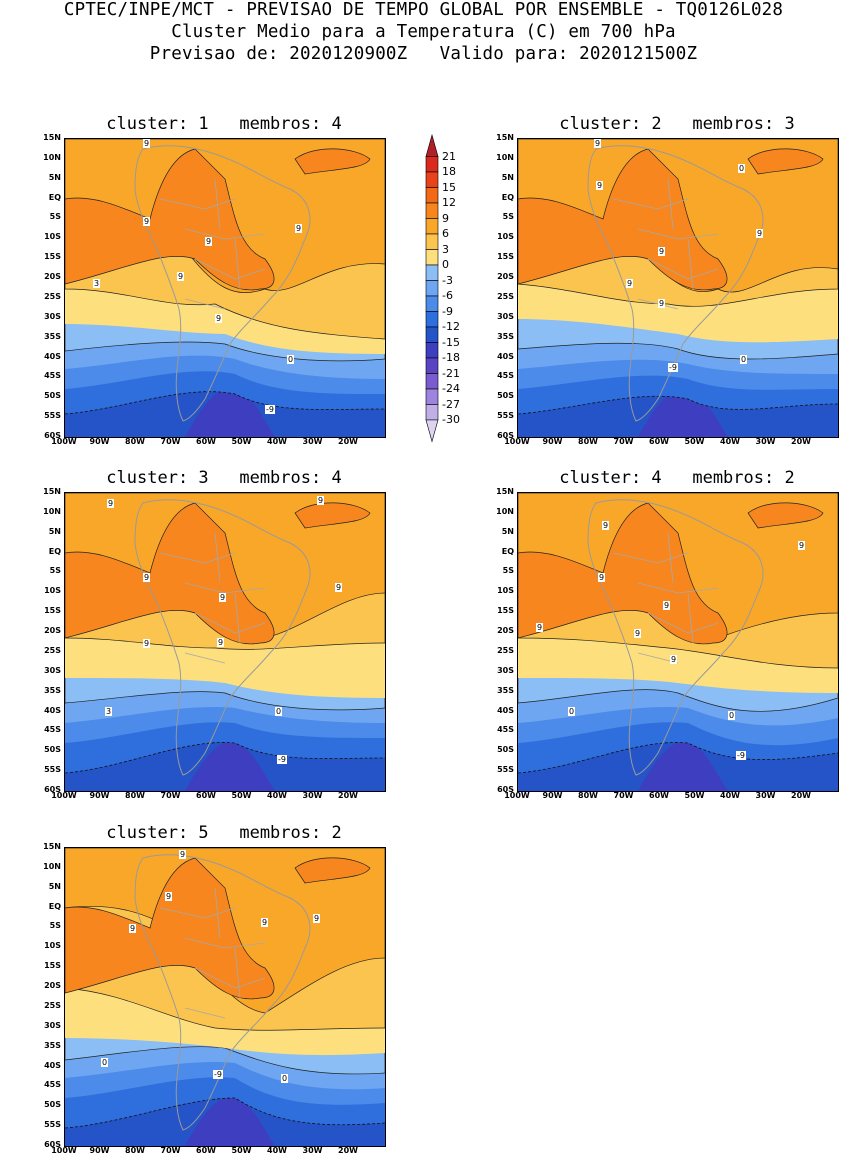 The height and width of the screenshot is (1157, 847). What do you see at coordinates (451, 388) in the screenshot?
I see `colorbar-label: -24` at bounding box center [451, 388].